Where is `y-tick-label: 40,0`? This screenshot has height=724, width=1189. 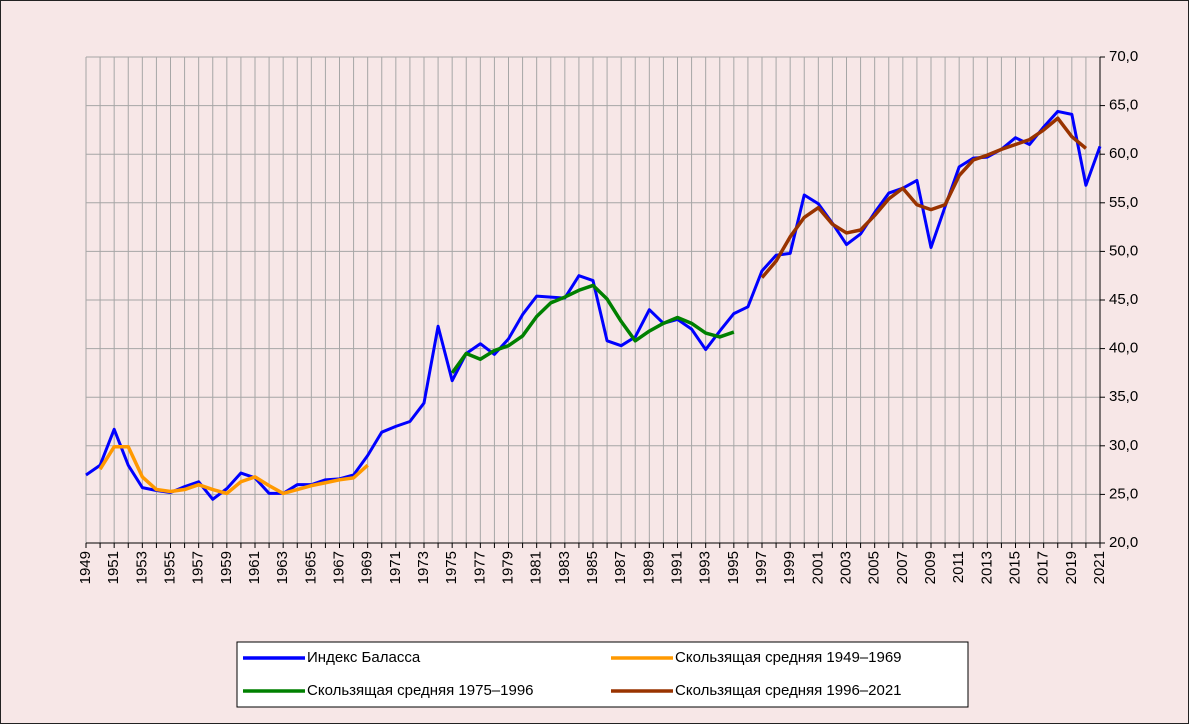 y-tick-label: 40,0 is located at coordinates (1123, 348).